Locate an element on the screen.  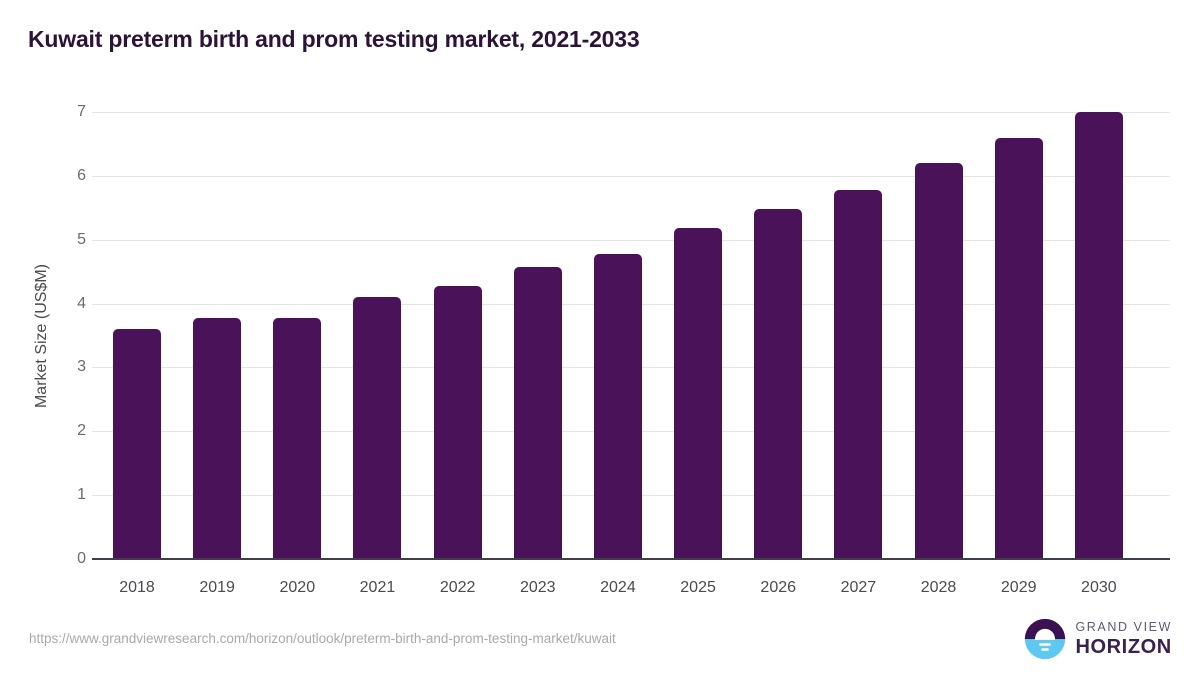
y-tick-label: 0 is located at coordinates (81, 558).